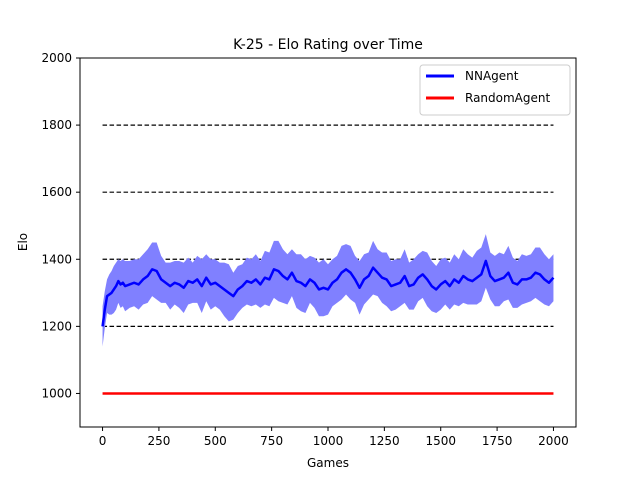  Describe the element at coordinates (507, 98) in the screenshot. I see `legend-label-randomagent: RandomAgent` at that location.